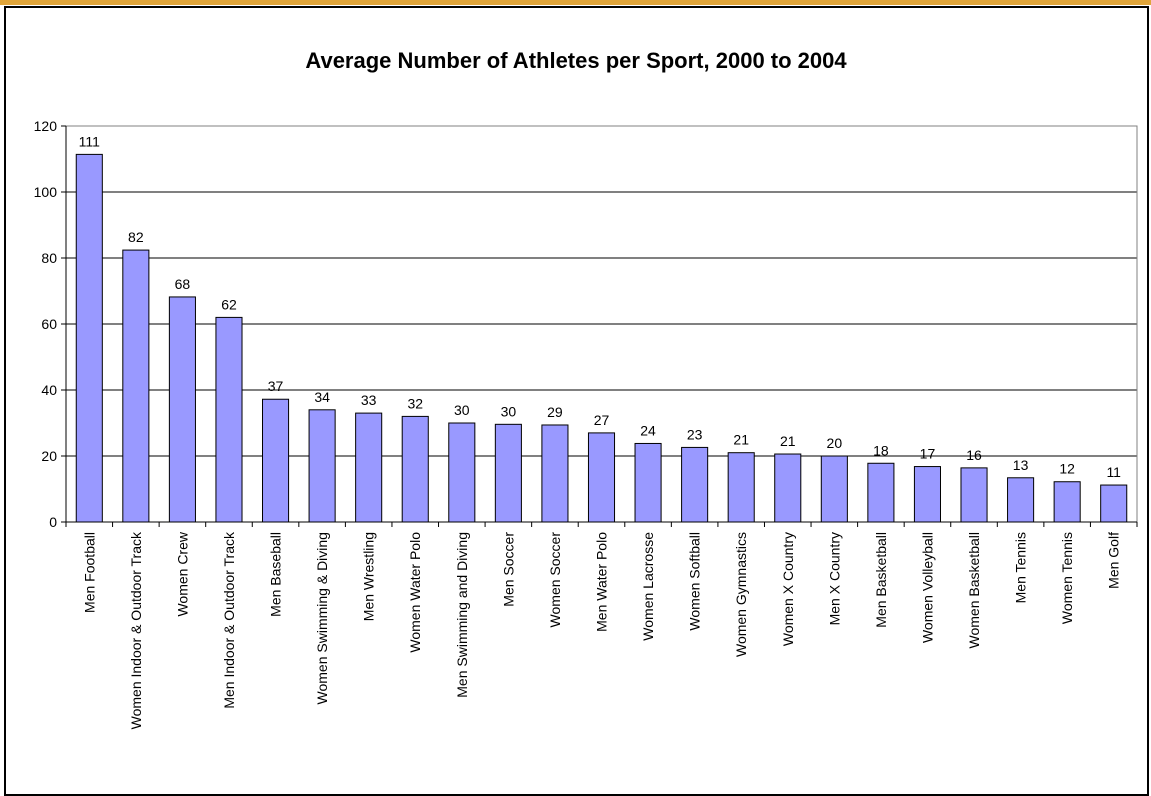 The height and width of the screenshot is (796, 1151). What do you see at coordinates (1113, 472) in the screenshot?
I see `data-label: 11` at bounding box center [1113, 472].